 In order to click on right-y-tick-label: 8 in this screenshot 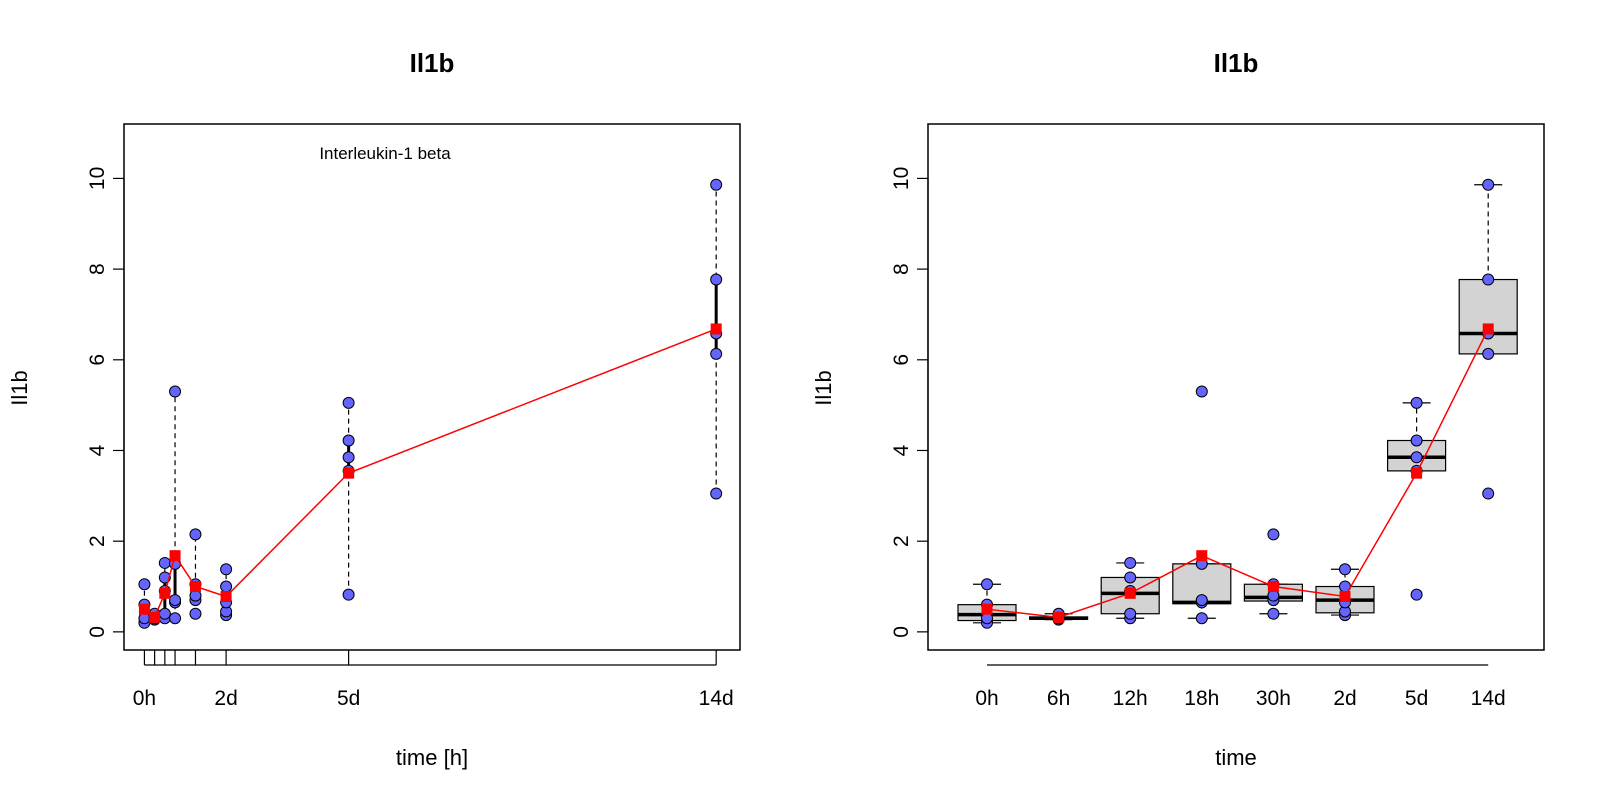, I will do `click(901, 269)`.